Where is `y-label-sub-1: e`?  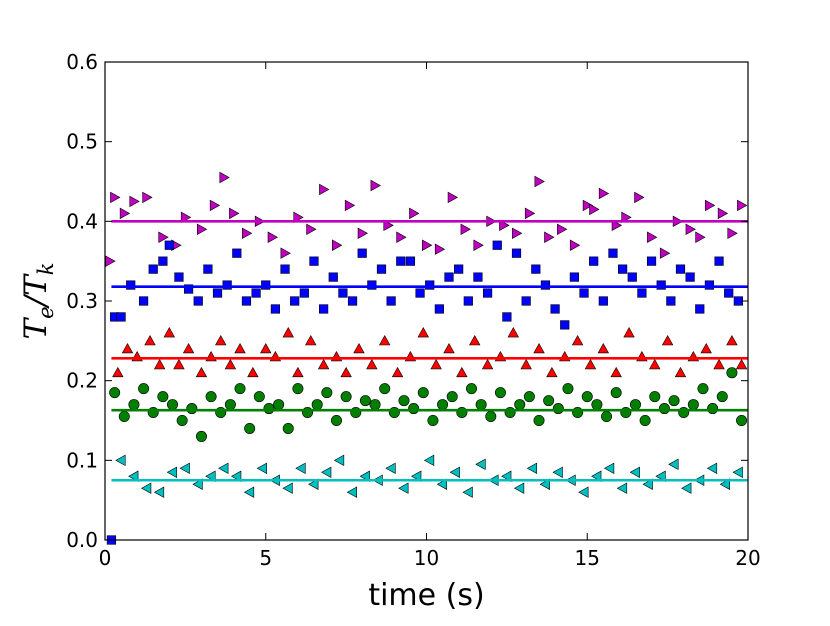 y-label-sub-1: e is located at coordinates (46, 312).